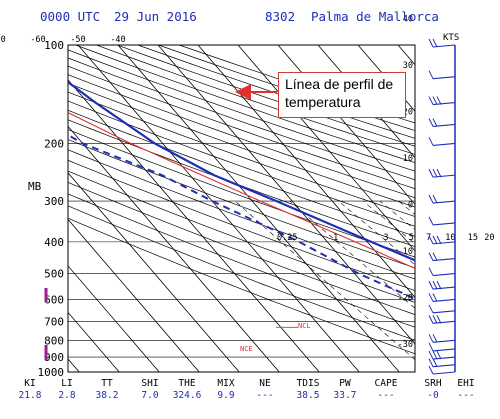 The height and width of the screenshot is (419, 500). What do you see at coordinates (77, 40) in the screenshot?
I see `top-temperature-tick-label: -50` at bounding box center [77, 40].